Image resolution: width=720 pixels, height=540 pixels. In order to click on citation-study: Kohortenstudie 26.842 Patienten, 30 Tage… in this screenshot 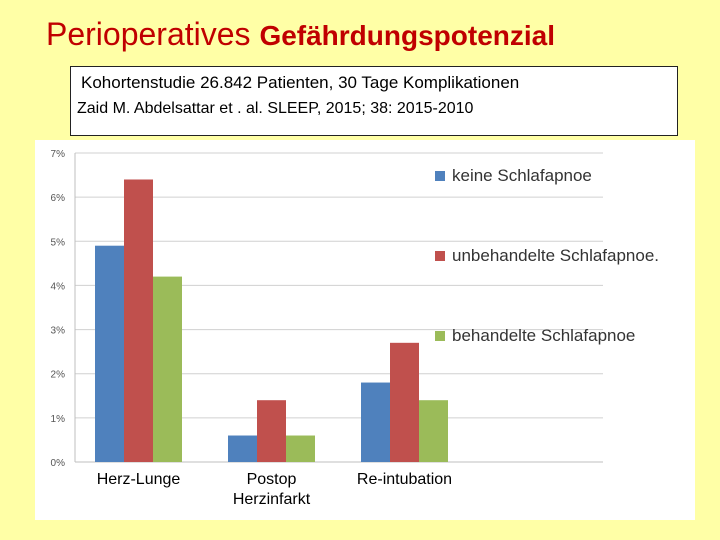, I will do `click(300, 82)`.